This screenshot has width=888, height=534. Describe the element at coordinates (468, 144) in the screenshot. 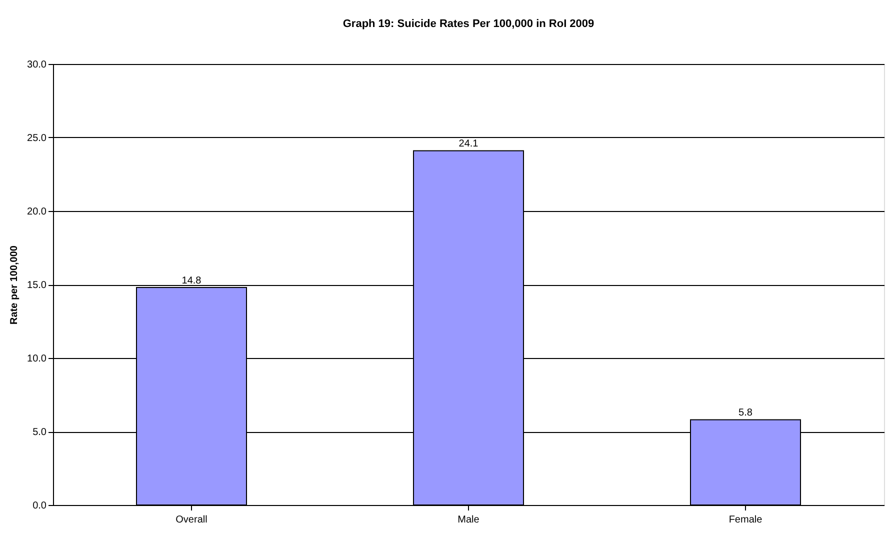

I see `data-label: 24.1` at that location.